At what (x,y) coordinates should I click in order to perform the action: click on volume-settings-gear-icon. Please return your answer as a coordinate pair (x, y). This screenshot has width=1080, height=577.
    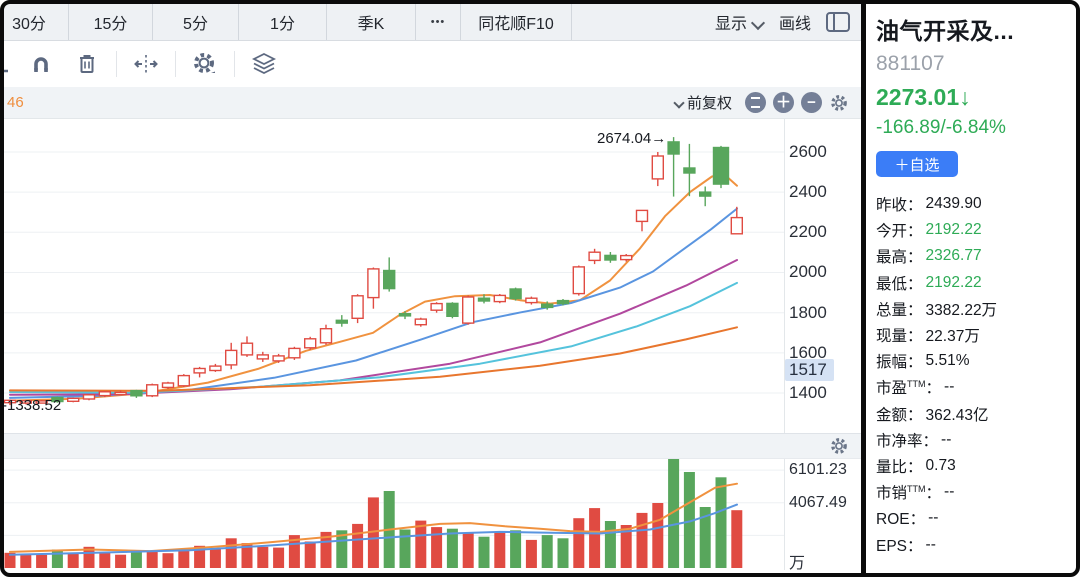
    Looking at the image, I should click on (845, 446).